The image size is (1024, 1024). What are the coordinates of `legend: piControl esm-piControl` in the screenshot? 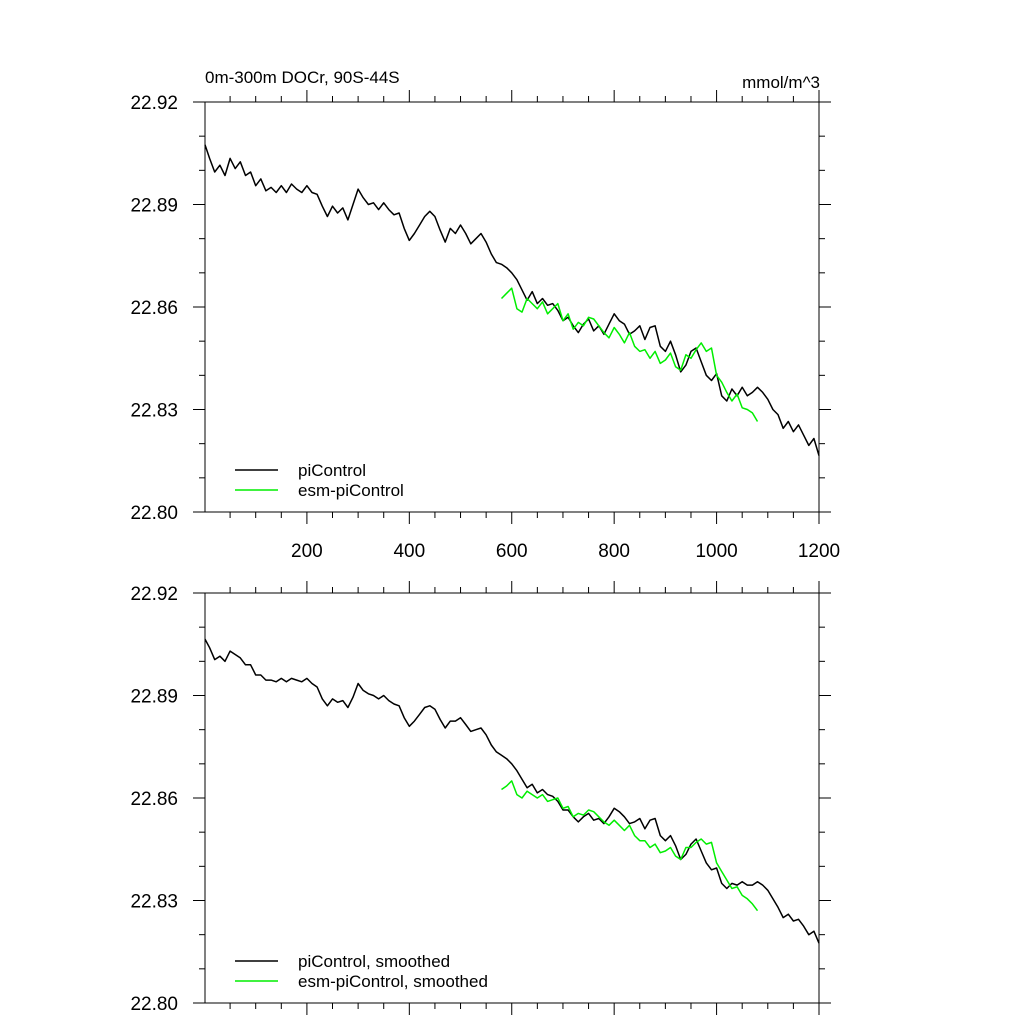 It's located at (319, 480).